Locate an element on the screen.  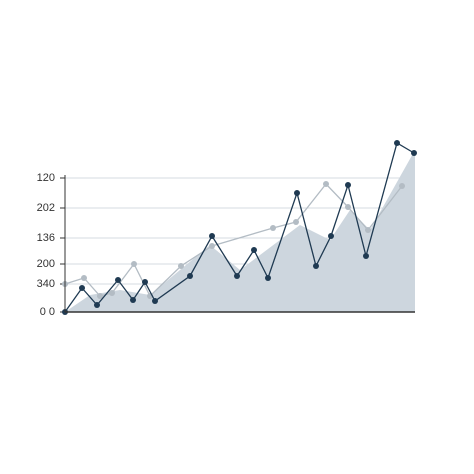
y-tick-label: 202 is located at coordinates (46, 208).